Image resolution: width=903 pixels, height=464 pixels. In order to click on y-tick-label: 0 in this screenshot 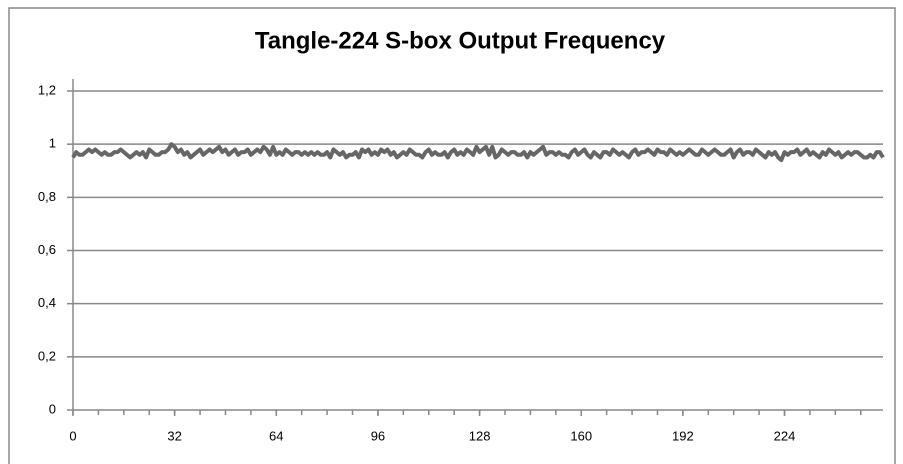, I will do `click(52, 408)`.